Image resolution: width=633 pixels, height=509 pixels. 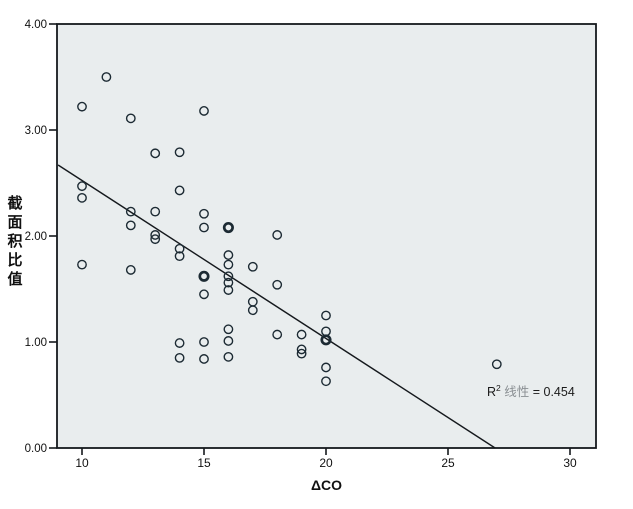 I want to click on y-tick-label: 1.00, so click(x=36, y=343).